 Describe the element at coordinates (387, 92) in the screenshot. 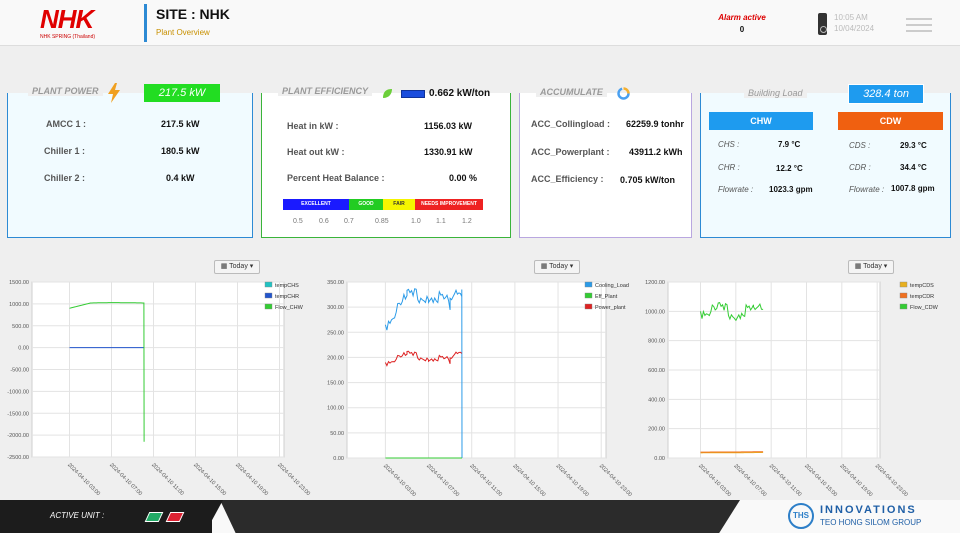

I see `leaf-icon` at that location.